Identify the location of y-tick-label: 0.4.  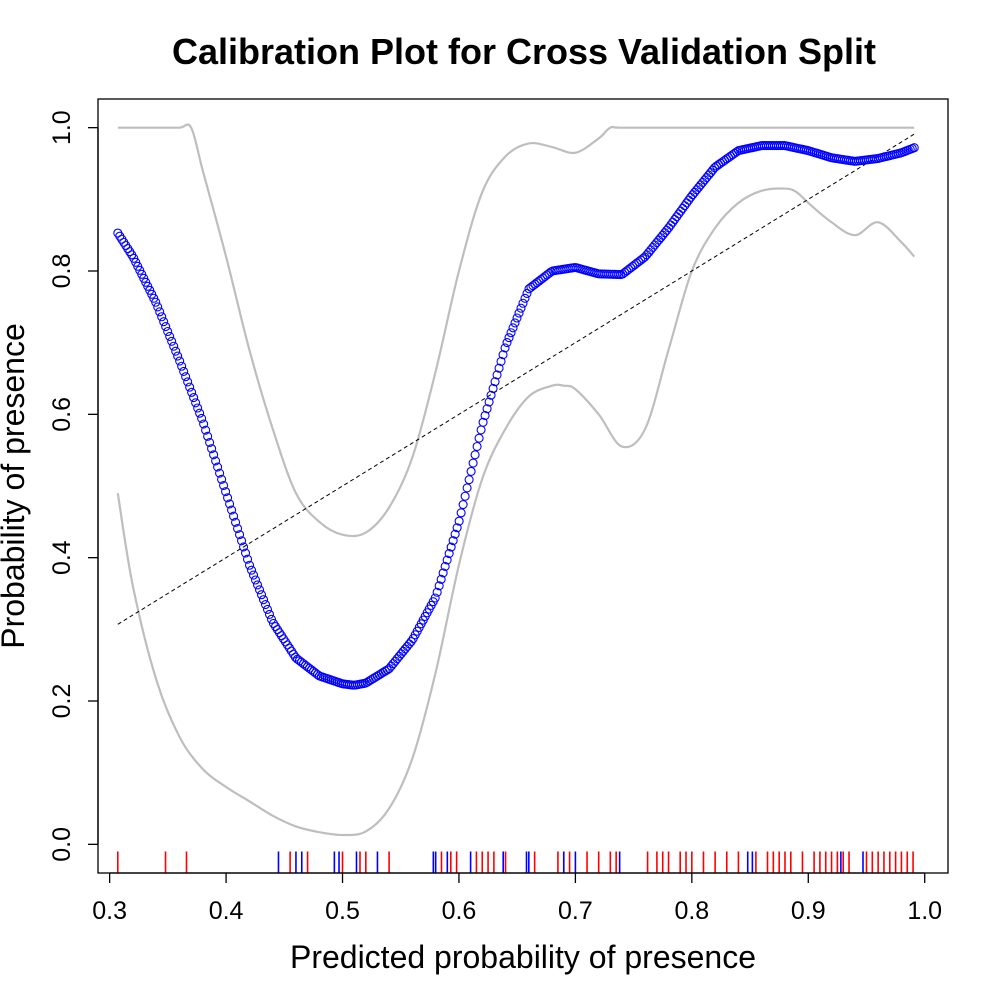
(62, 557).